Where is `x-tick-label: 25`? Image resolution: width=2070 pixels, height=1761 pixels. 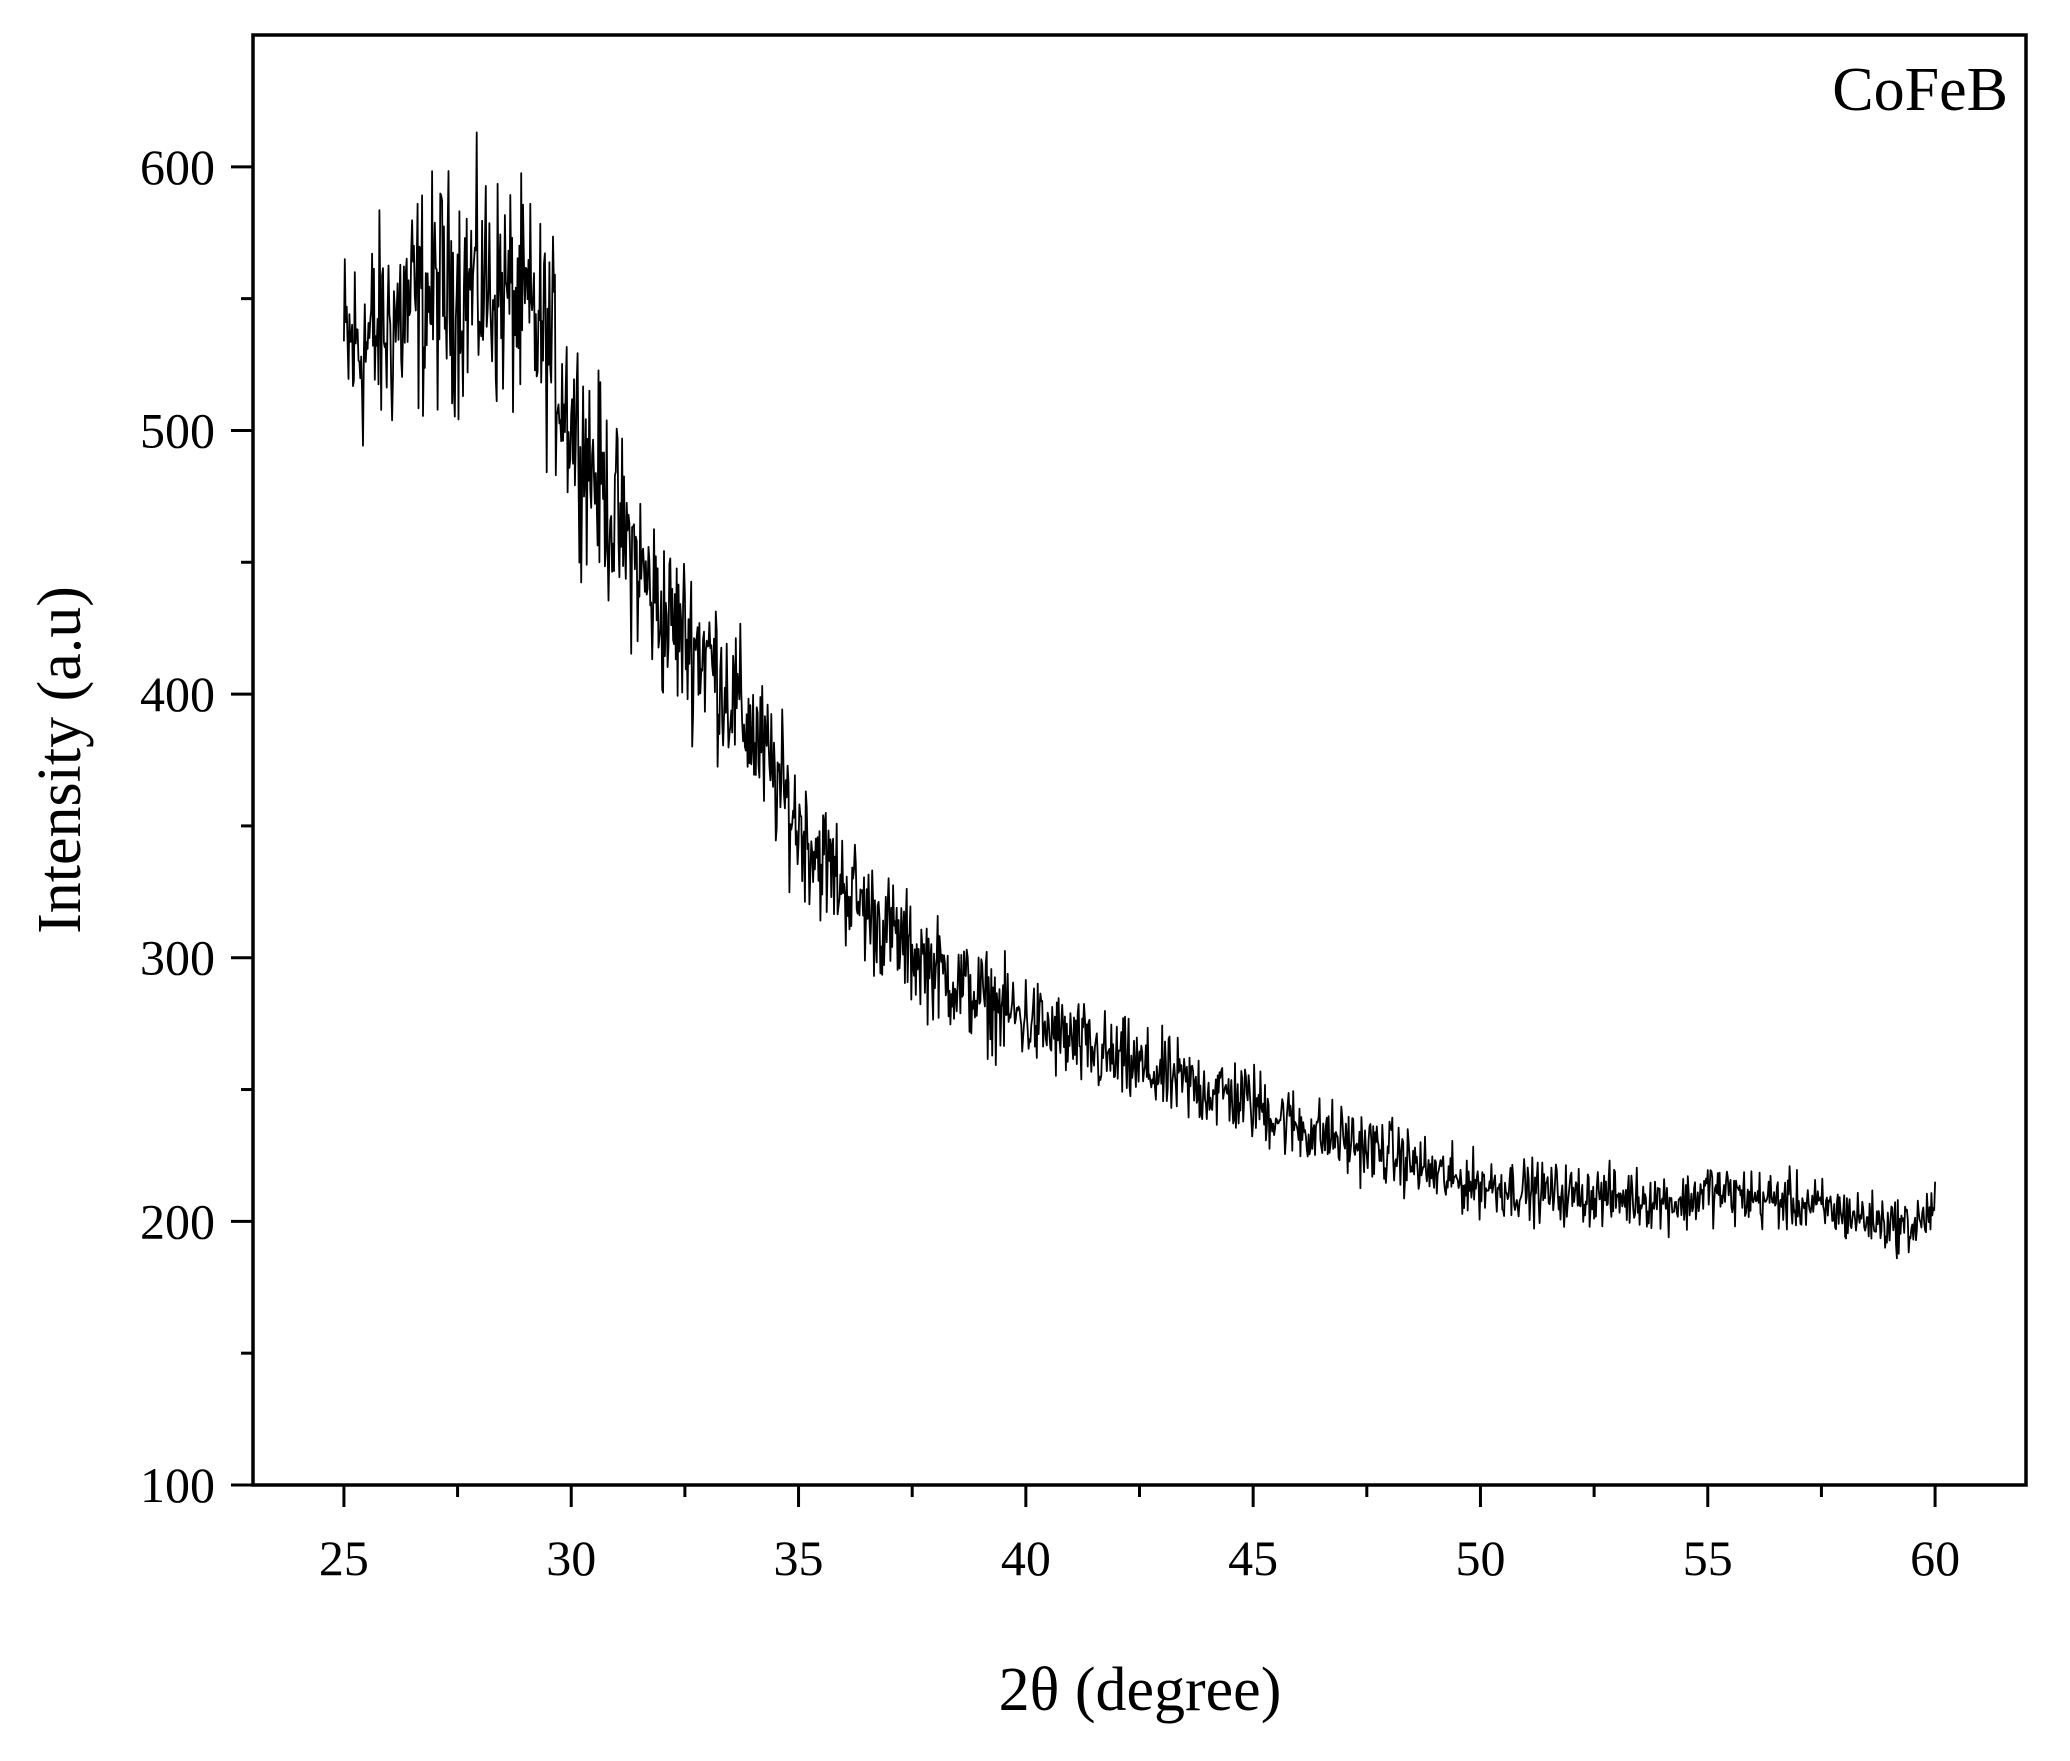 x-tick-label: 25 is located at coordinates (344, 1558).